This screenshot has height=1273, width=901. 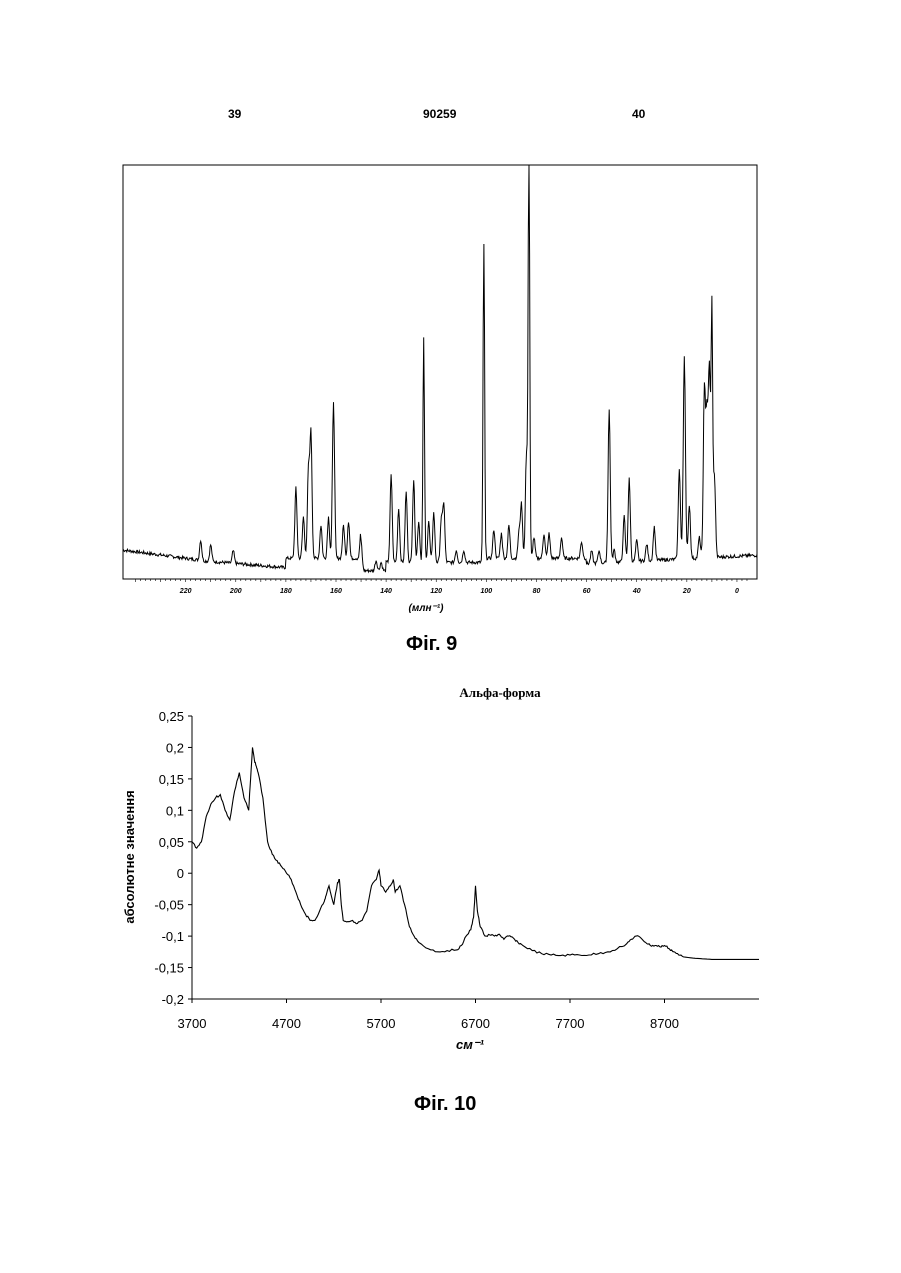 I want to click on nmr-x-tick-label: 220, so click(x=185, y=591).